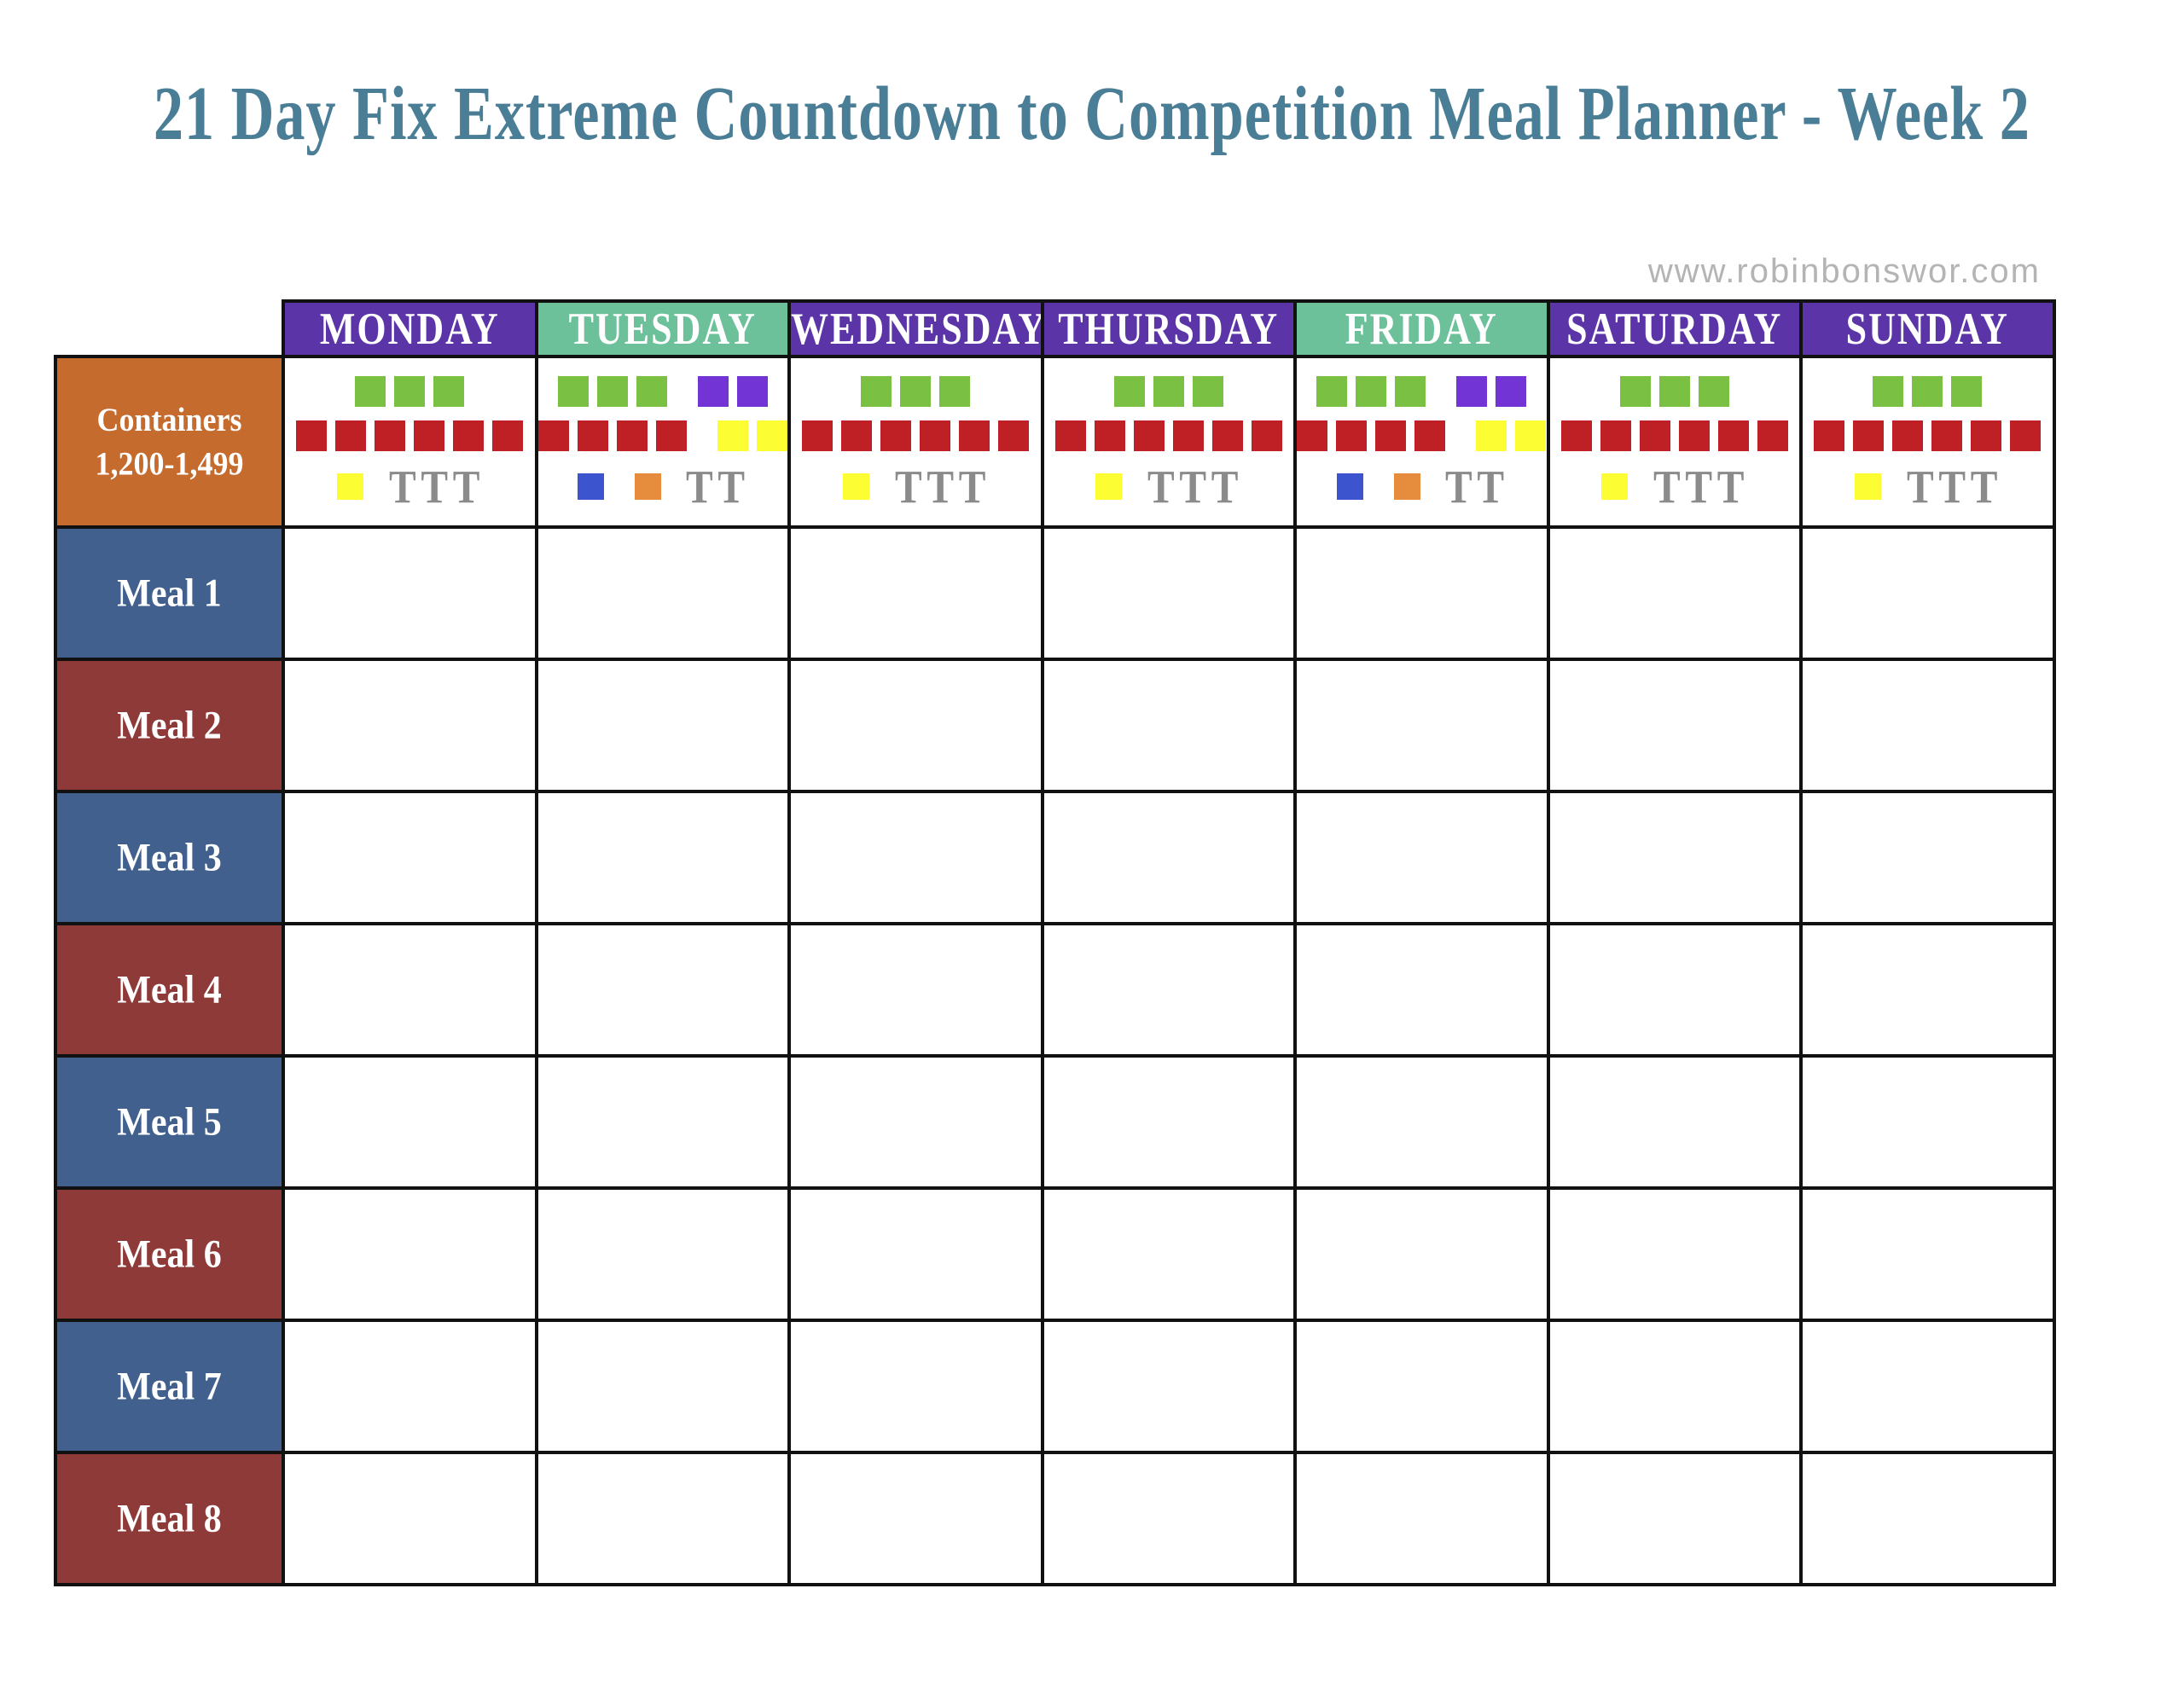 The image size is (2184, 1687). What do you see at coordinates (410, 329) in the screenshot?
I see `day-header-monday: MONDAY` at bounding box center [410, 329].